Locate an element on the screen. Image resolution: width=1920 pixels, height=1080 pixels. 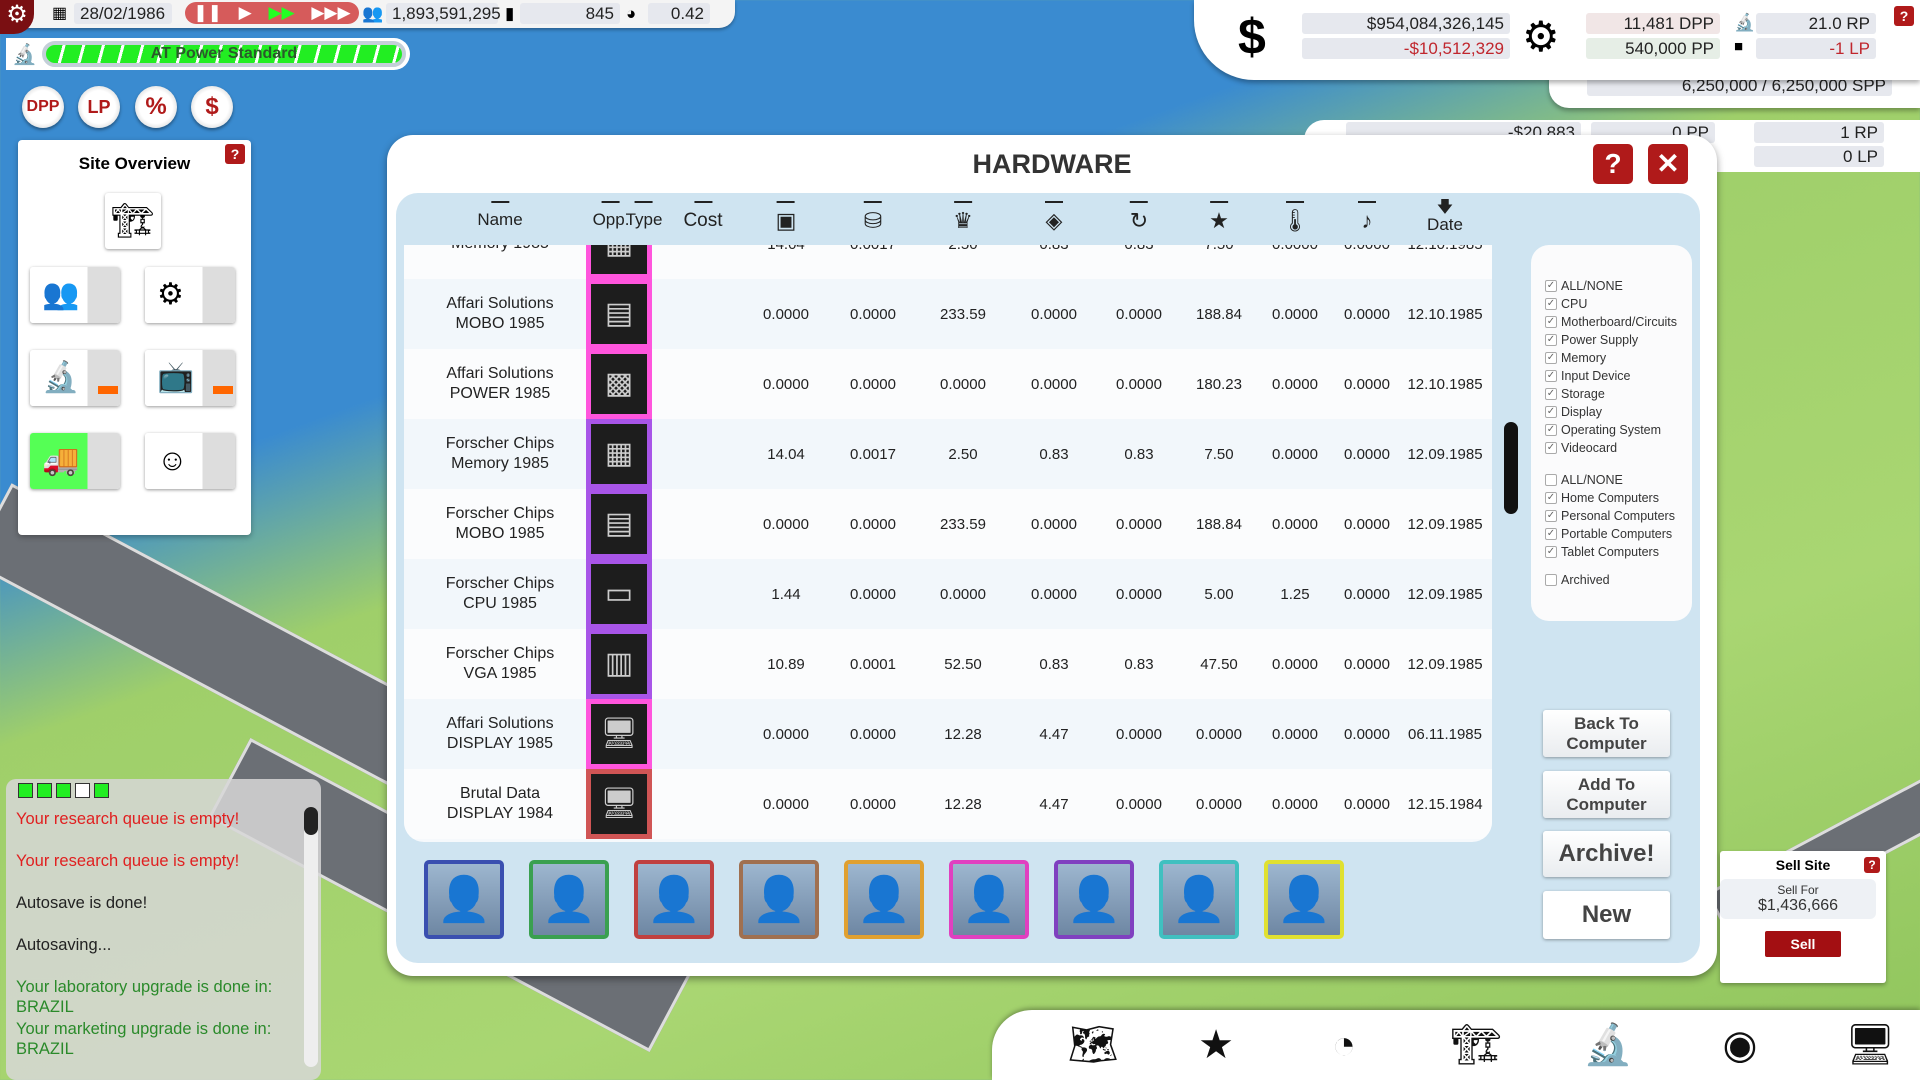
filter-checkbox: ✓ Memory is located at coordinates (1618, 358).